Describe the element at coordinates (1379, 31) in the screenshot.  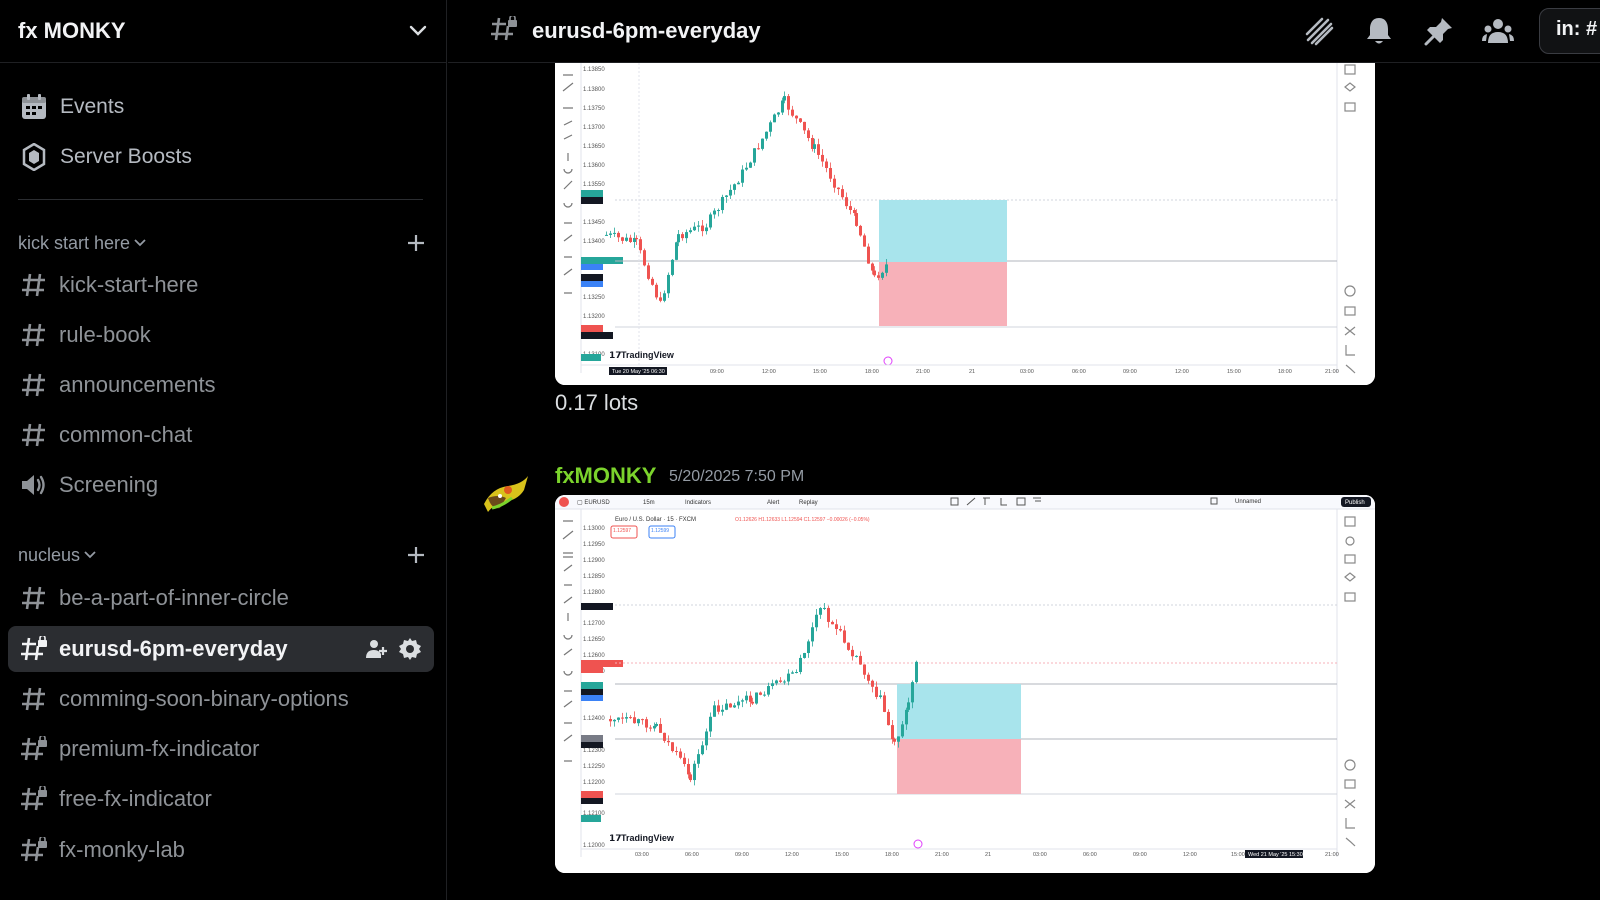
I see `bell-icon` at that location.